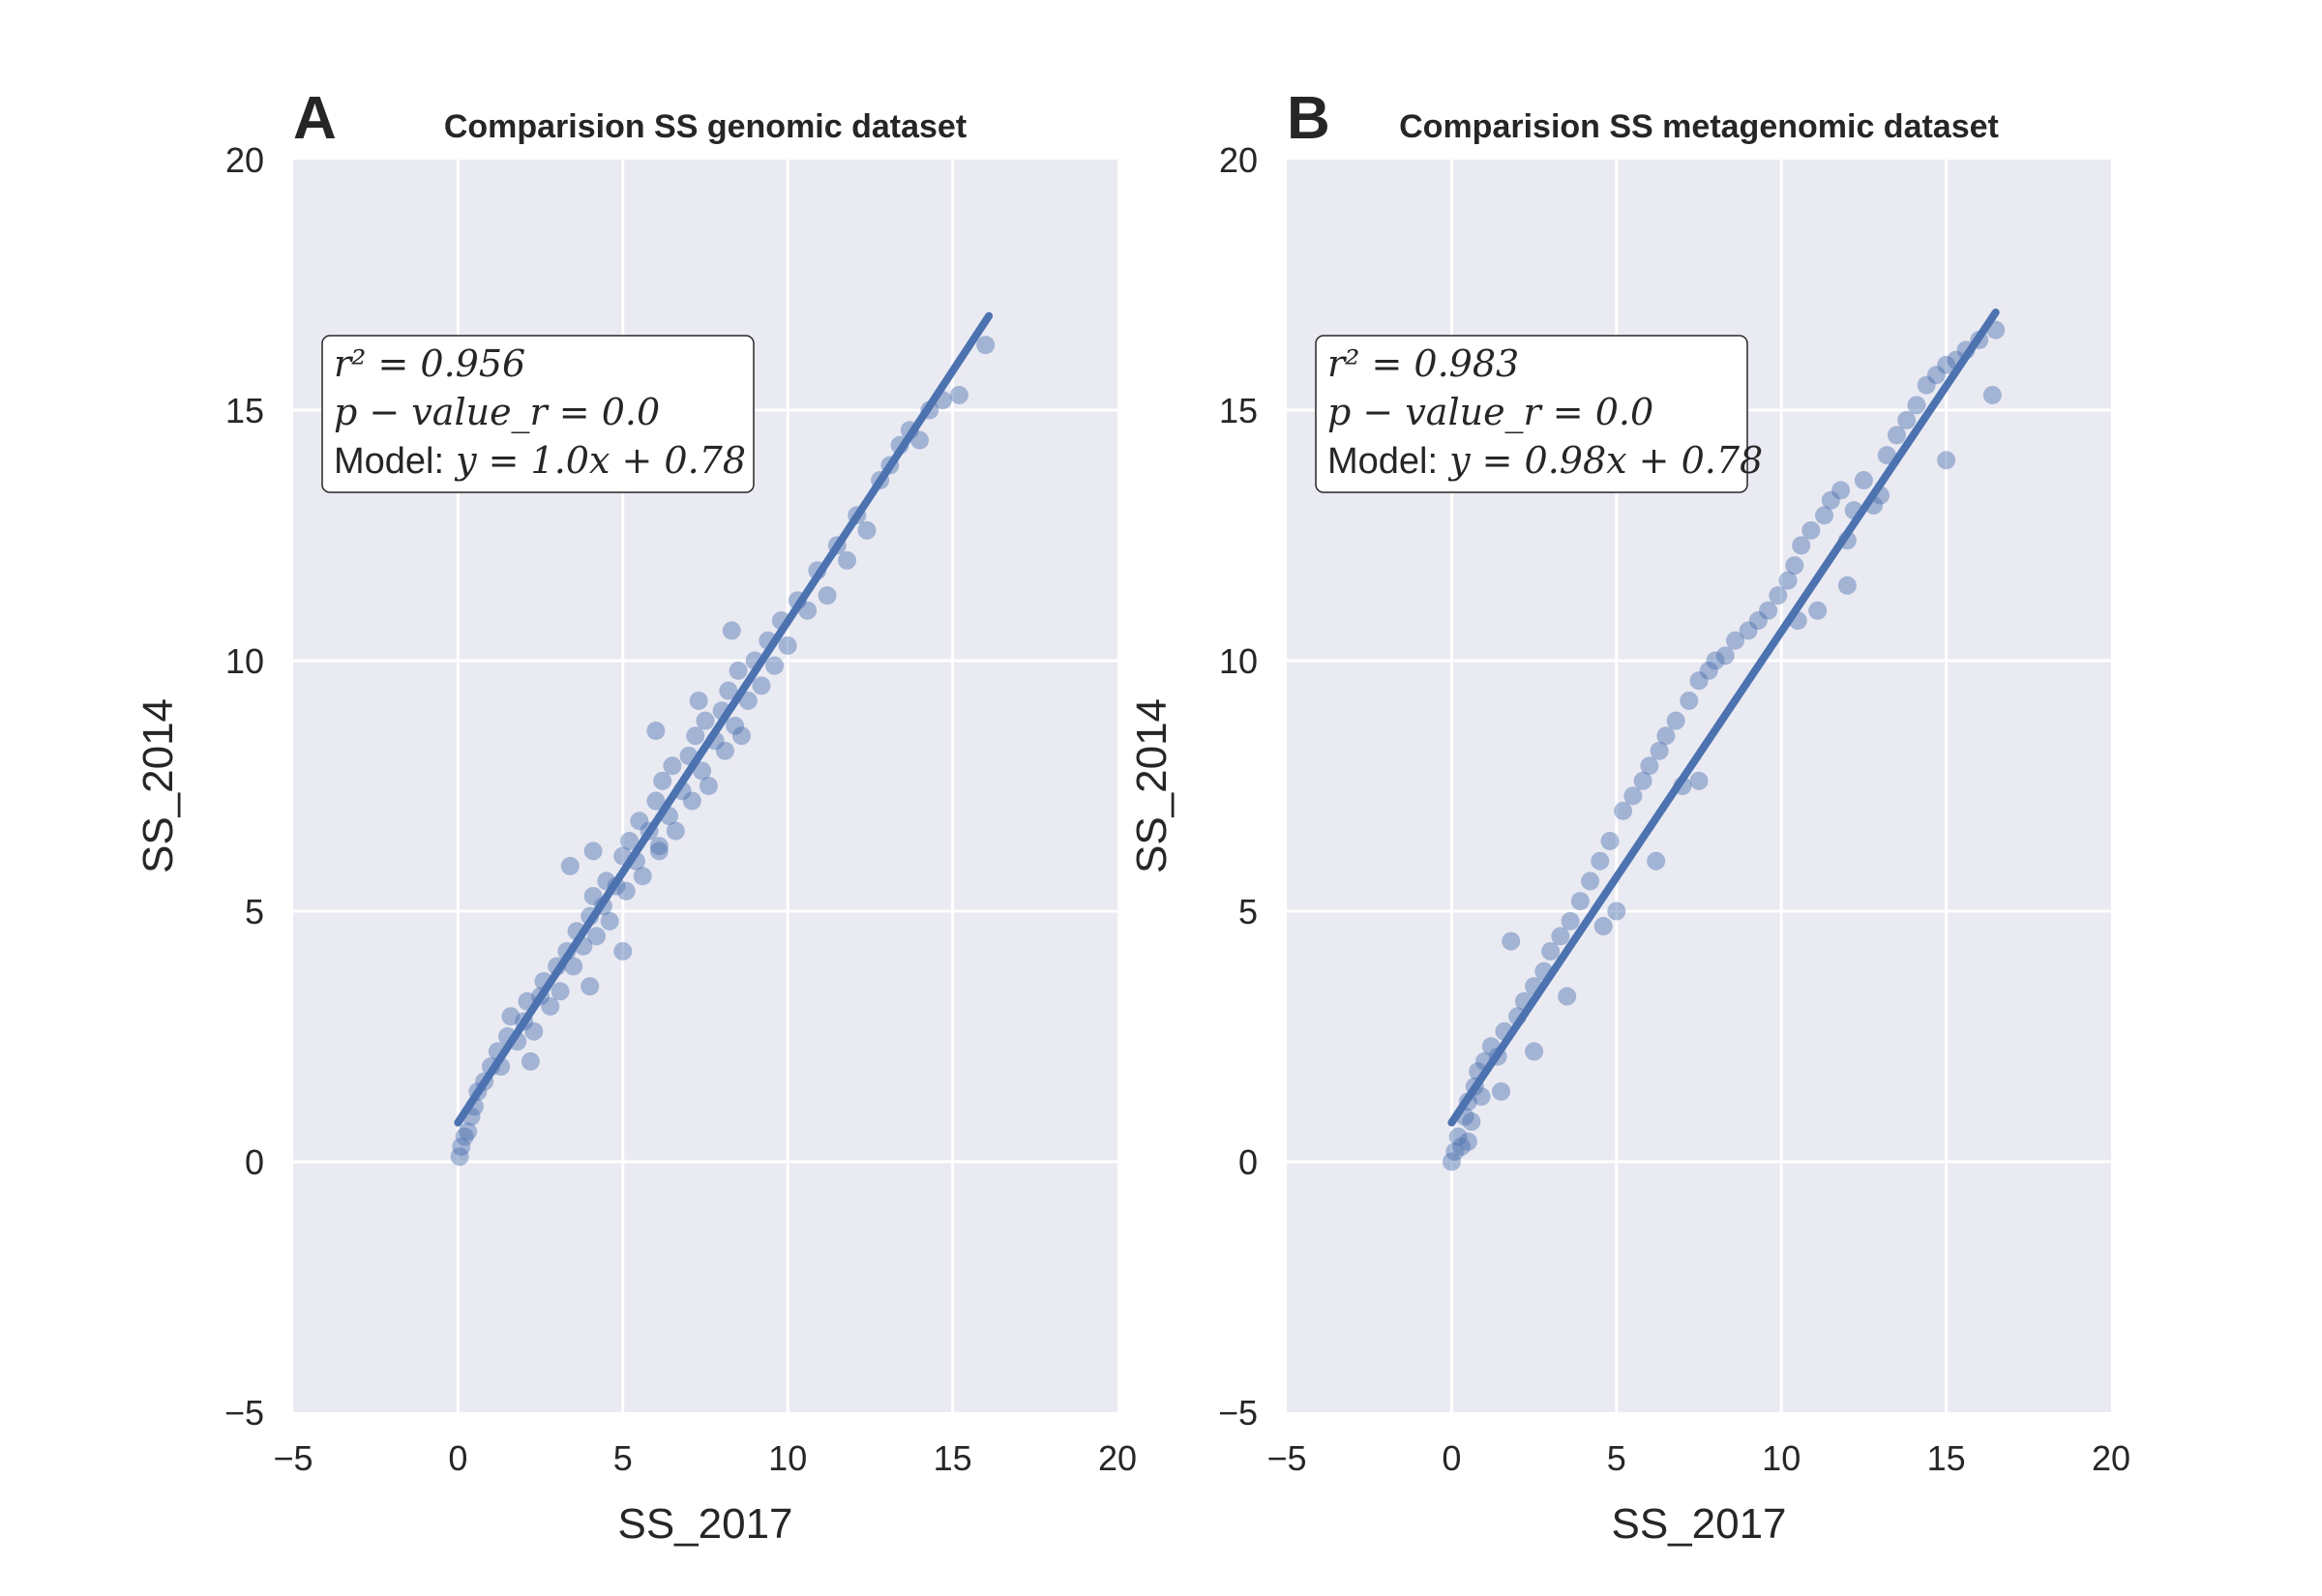 Image resolution: width=2322 pixels, height=1596 pixels. I want to click on panel-letter: A, so click(315, 118).